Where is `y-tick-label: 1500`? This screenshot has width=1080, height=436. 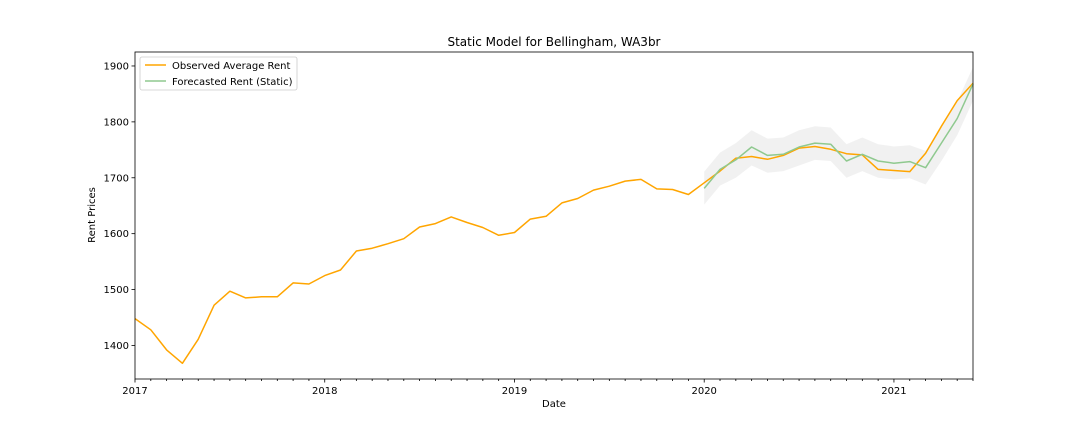 y-tick-label: 1500 is located at coordinates (116, 290).